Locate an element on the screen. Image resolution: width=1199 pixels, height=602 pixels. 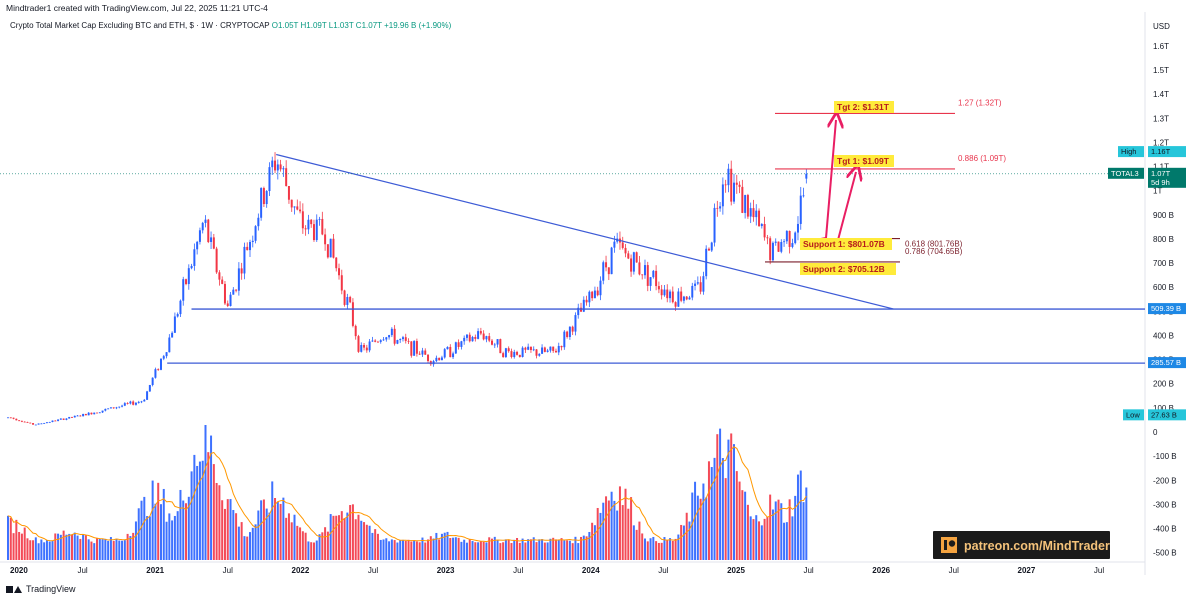
annotation-bg is located at coordinates (846, 244).